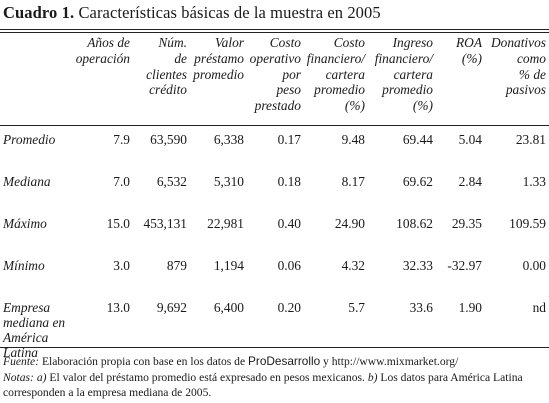 The width and height of the screenshot is (549, 403). What do you see at coordinates (470, 181) in the screenshot?
I see `table-cell: 2.84` at bounding box center [470, 181].